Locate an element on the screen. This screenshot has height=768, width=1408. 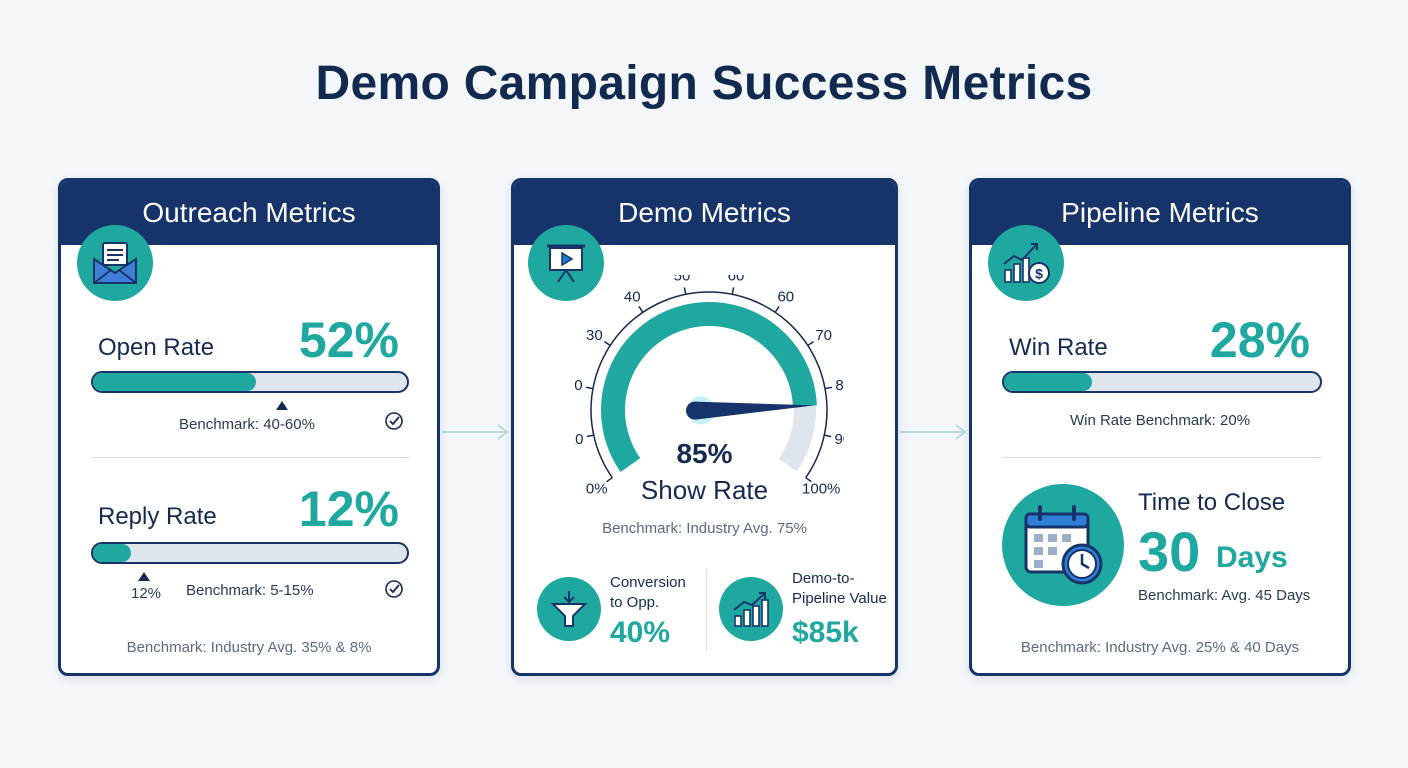
conversion-label-line2: to Opp. is located at coordinates (635, 602).